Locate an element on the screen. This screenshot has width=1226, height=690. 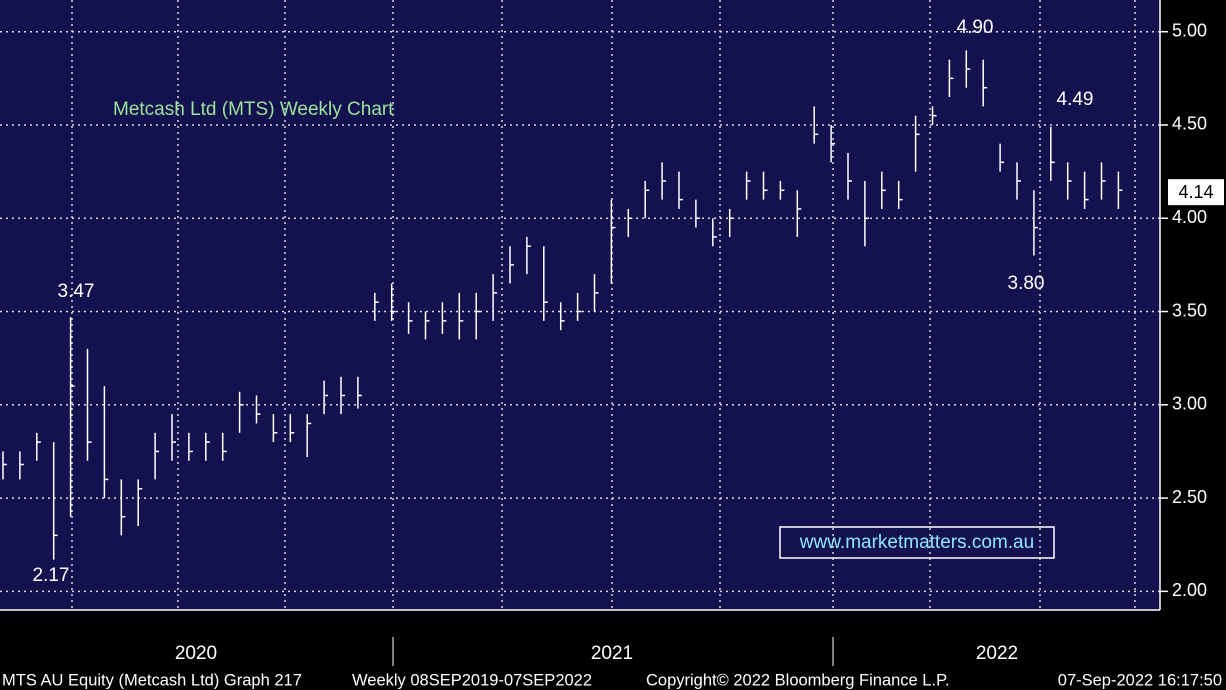
annotation: 3.80 is located at coordinates (1026, 283).